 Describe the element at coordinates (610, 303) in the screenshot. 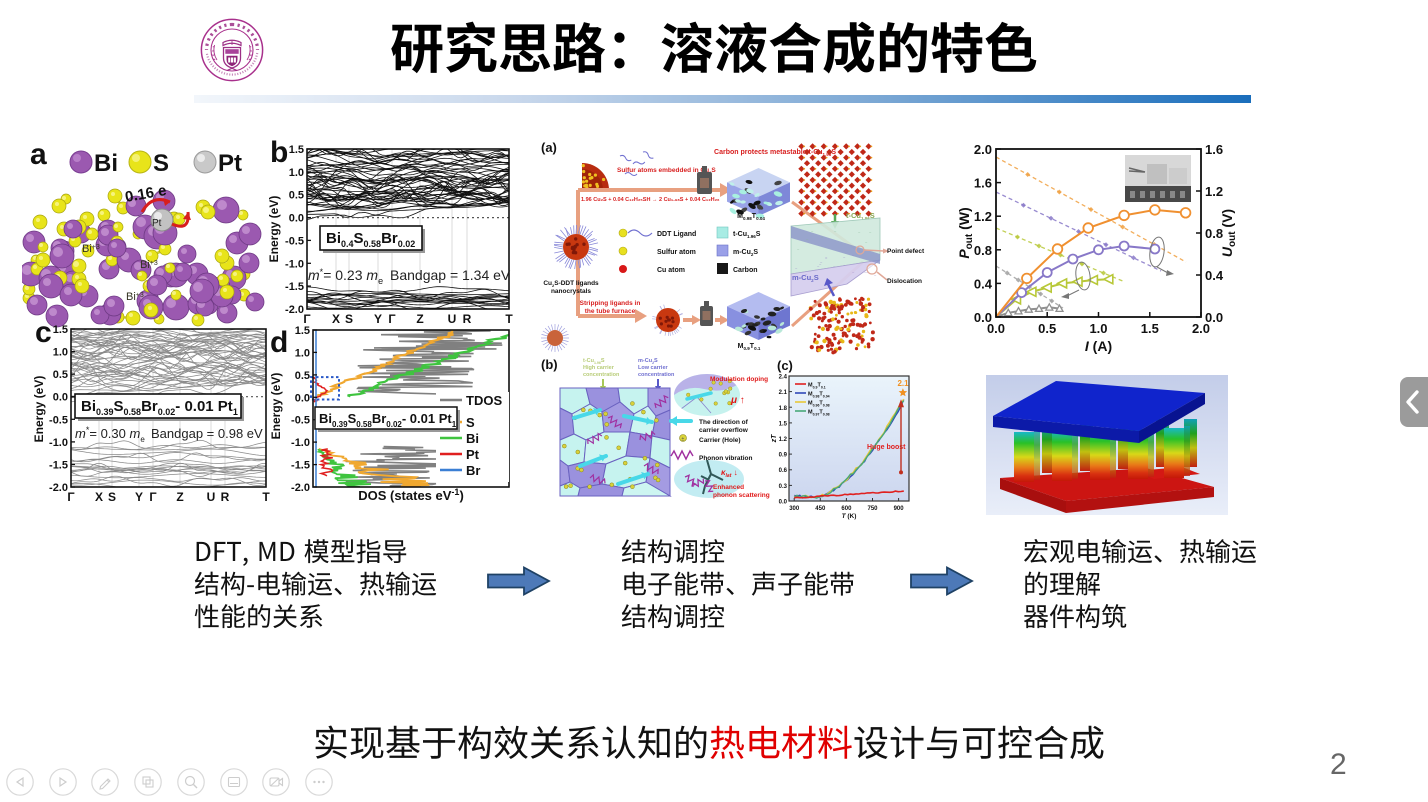

I see `svg-text: Stripping ligands in` at that location.